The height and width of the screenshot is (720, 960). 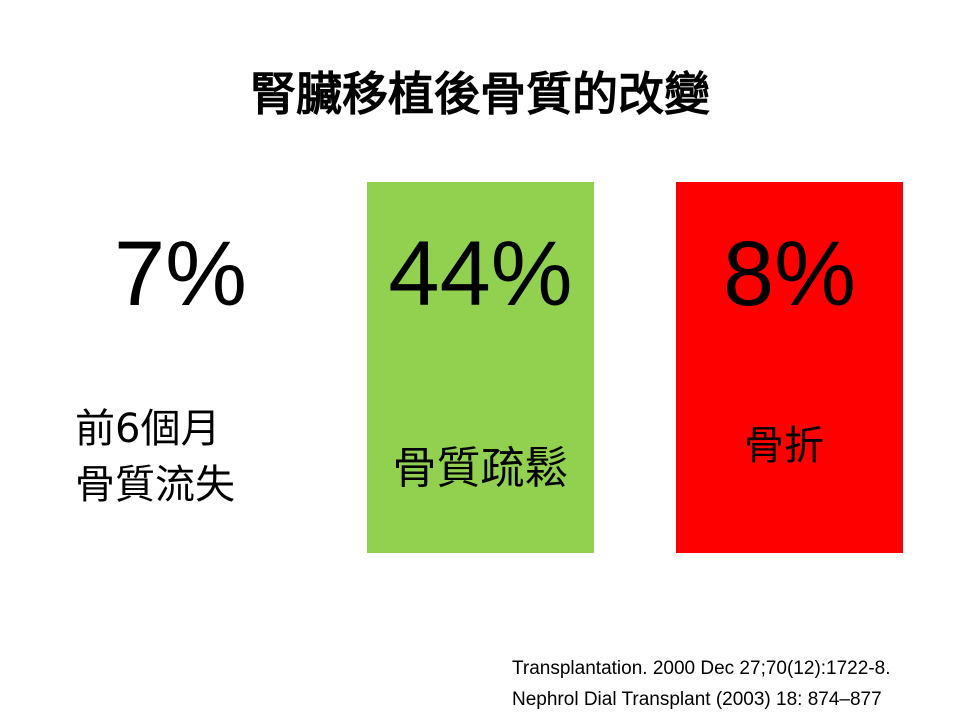 I want to click on title: 腎臟移植後骨質的改變, so click(x=480, y=94).